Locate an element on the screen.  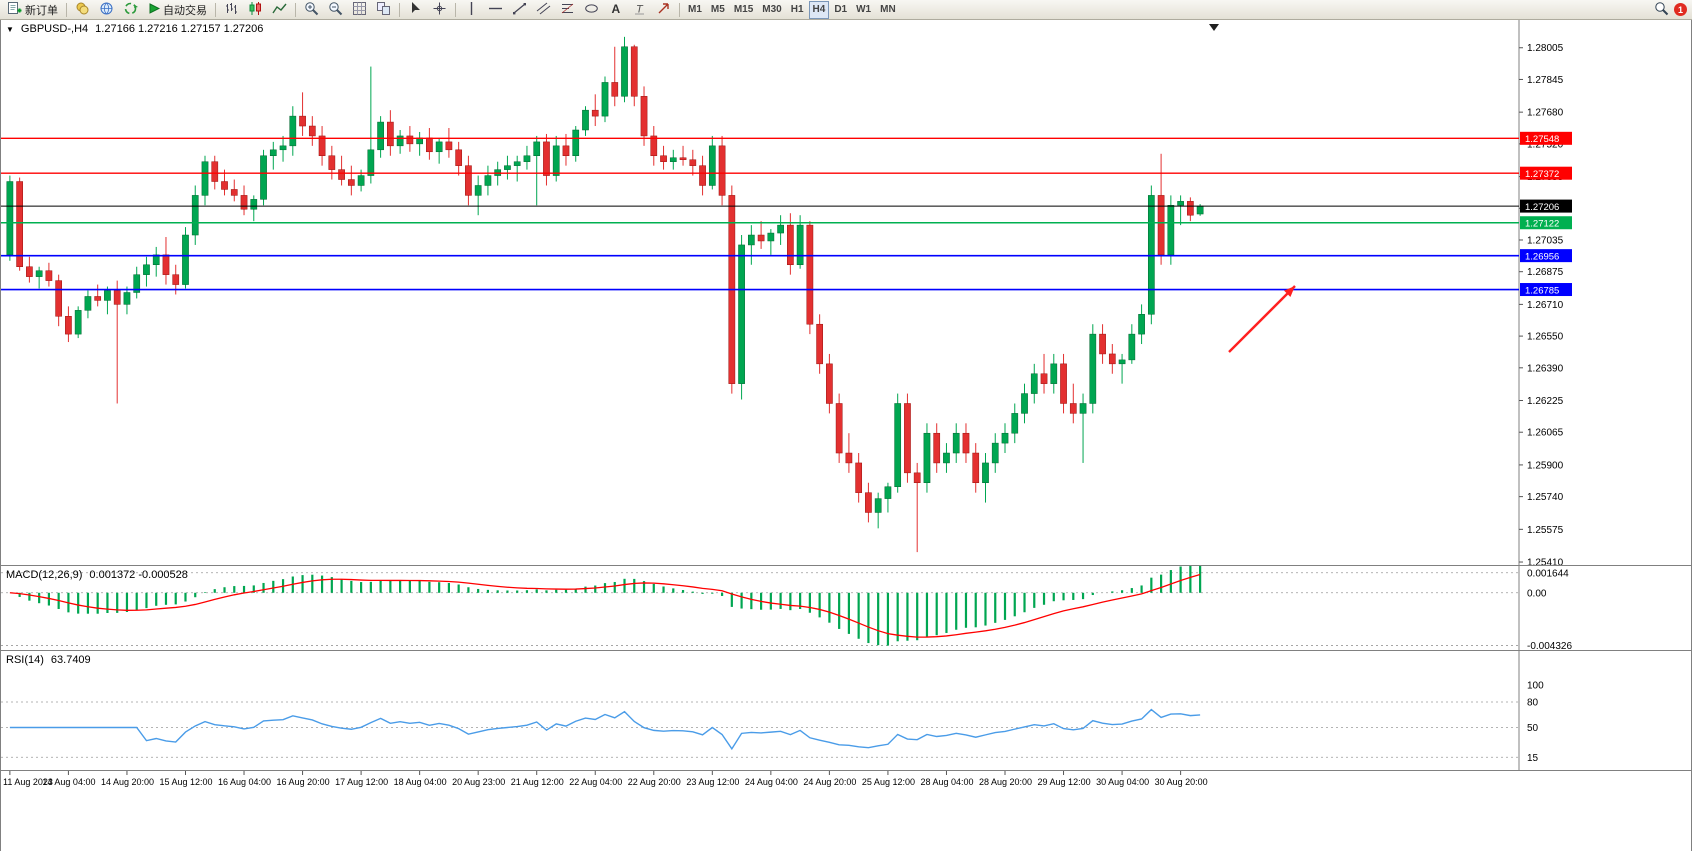
vertical-line-icon is located at coordinates (471, 10).